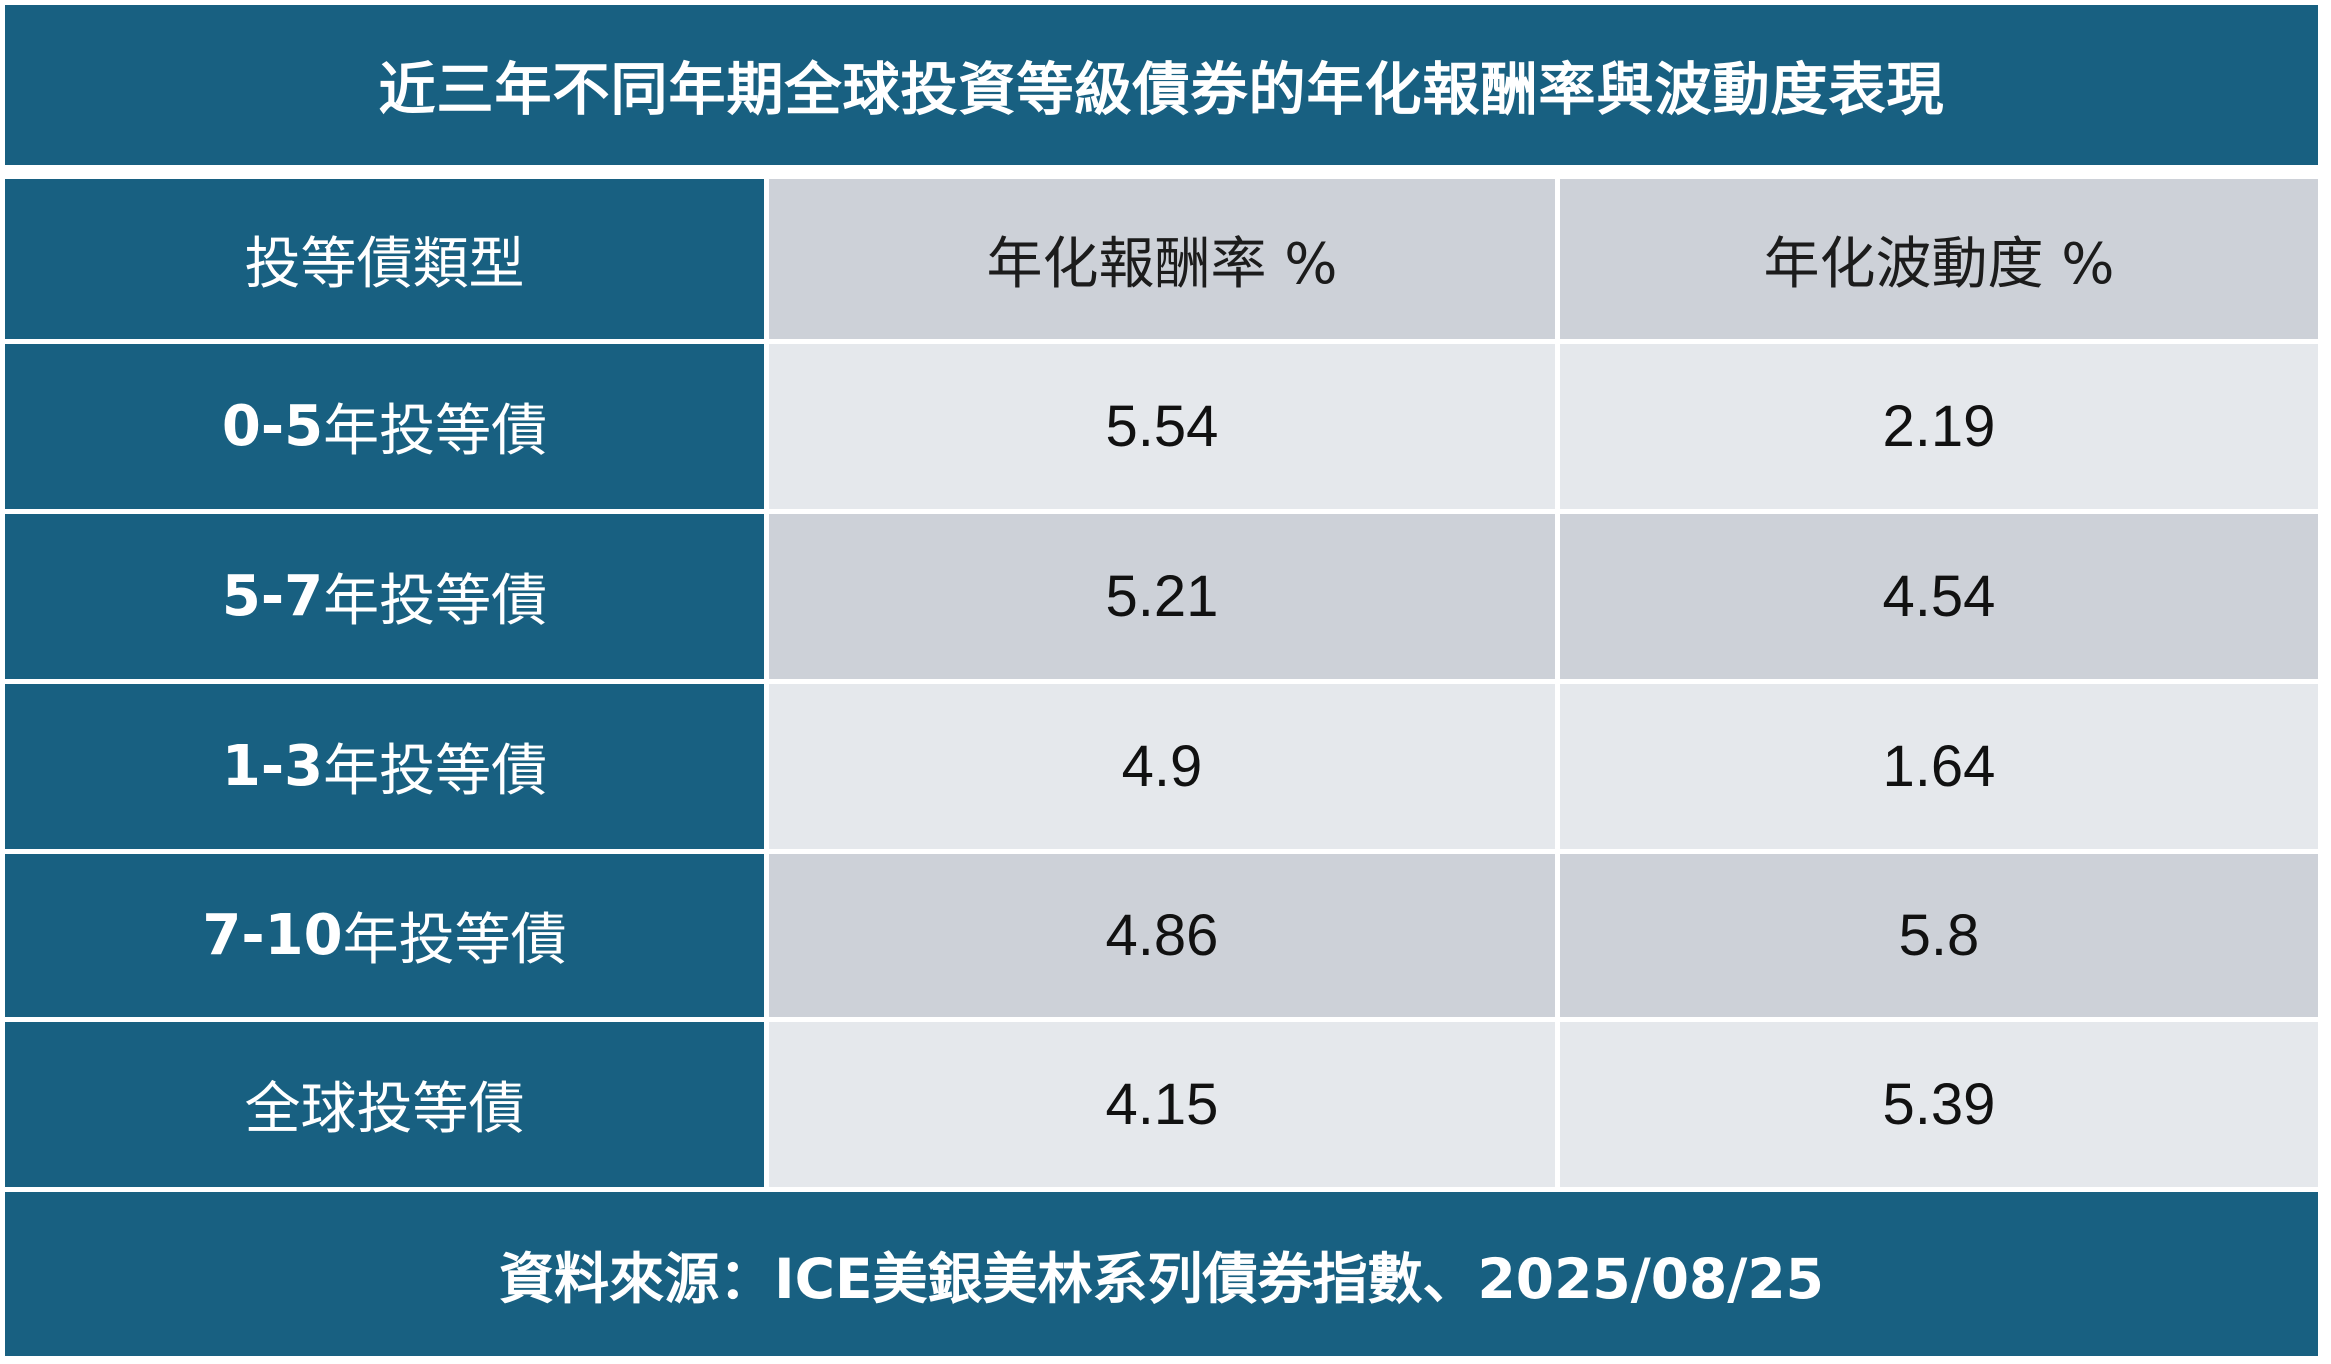 The image size is (2331, 1364). I want to click on bond-type-term: 5-7, so click(272, 596).